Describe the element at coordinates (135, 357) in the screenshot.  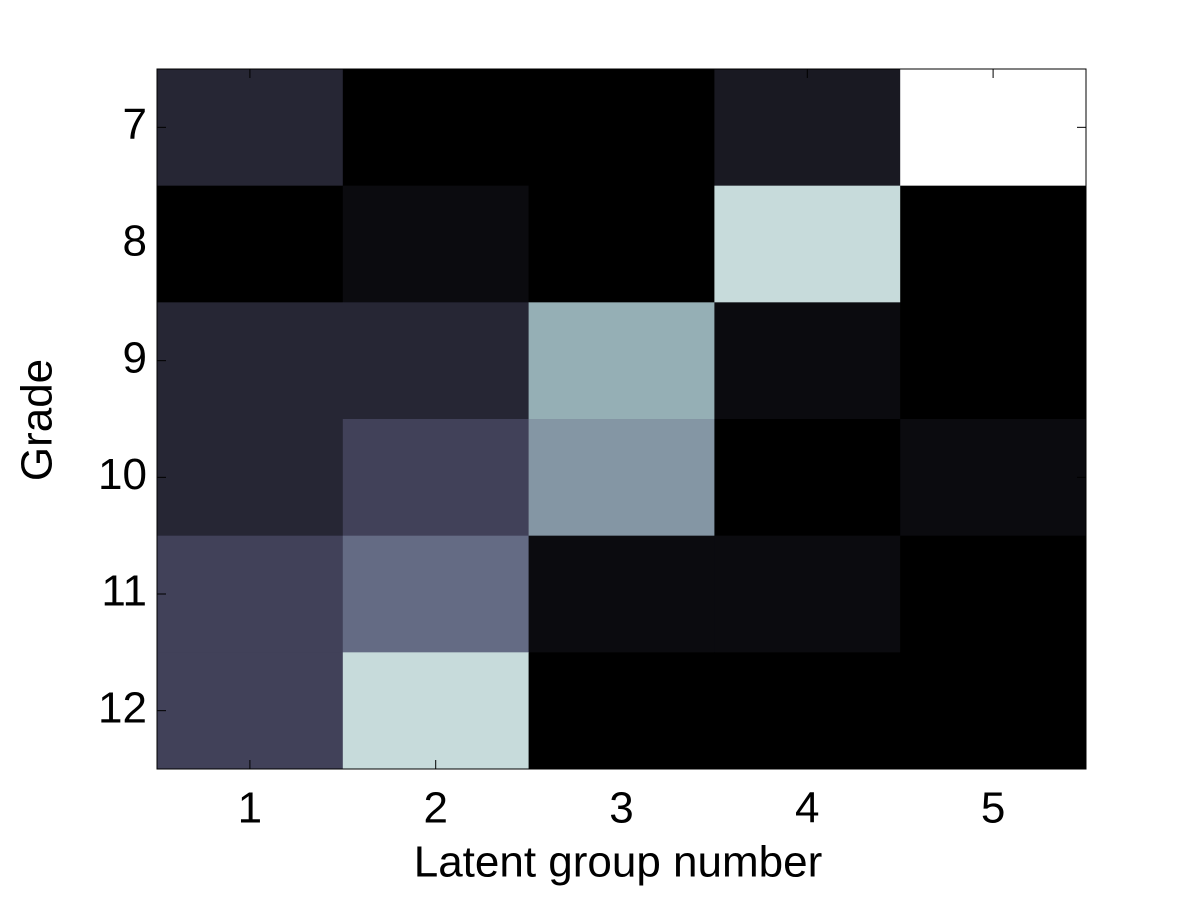
I see `y-tick-label: 9` at that location.